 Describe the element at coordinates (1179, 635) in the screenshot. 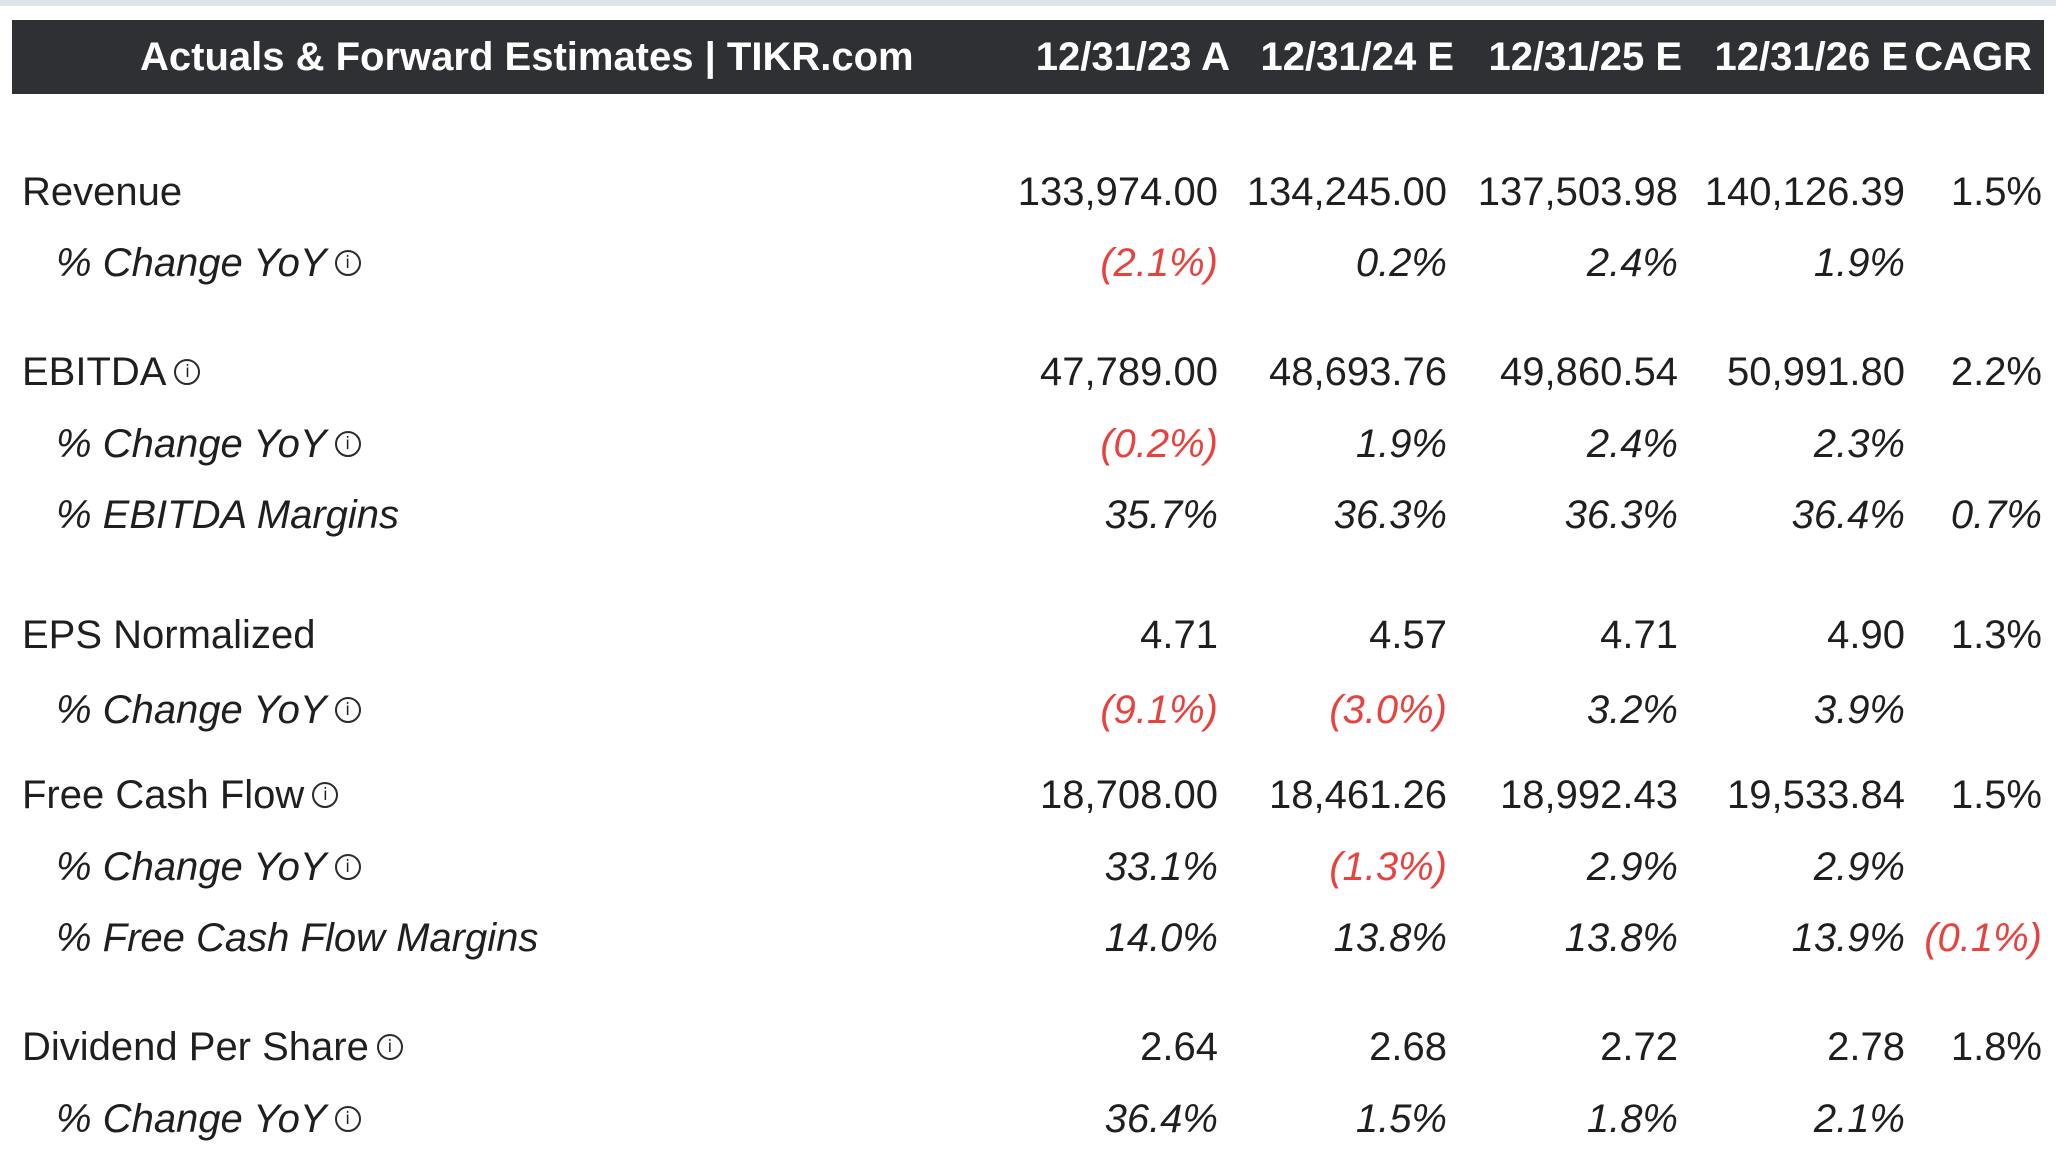

I see `value-2023: 4.71` at that location.